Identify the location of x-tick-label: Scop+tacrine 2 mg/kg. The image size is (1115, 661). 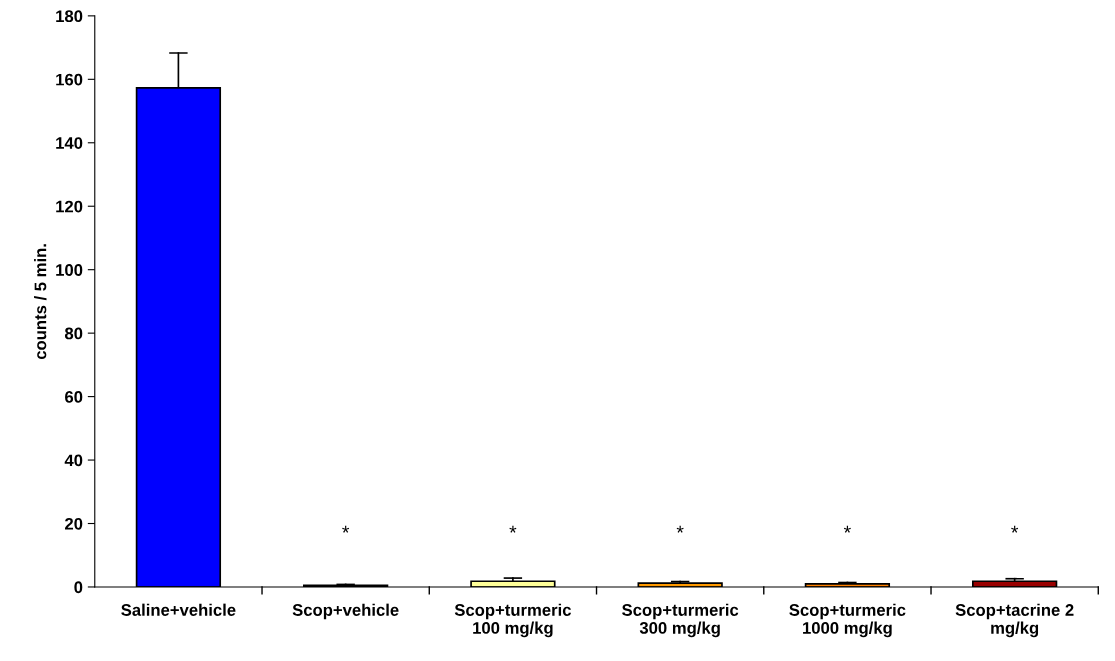
(1014, 620).